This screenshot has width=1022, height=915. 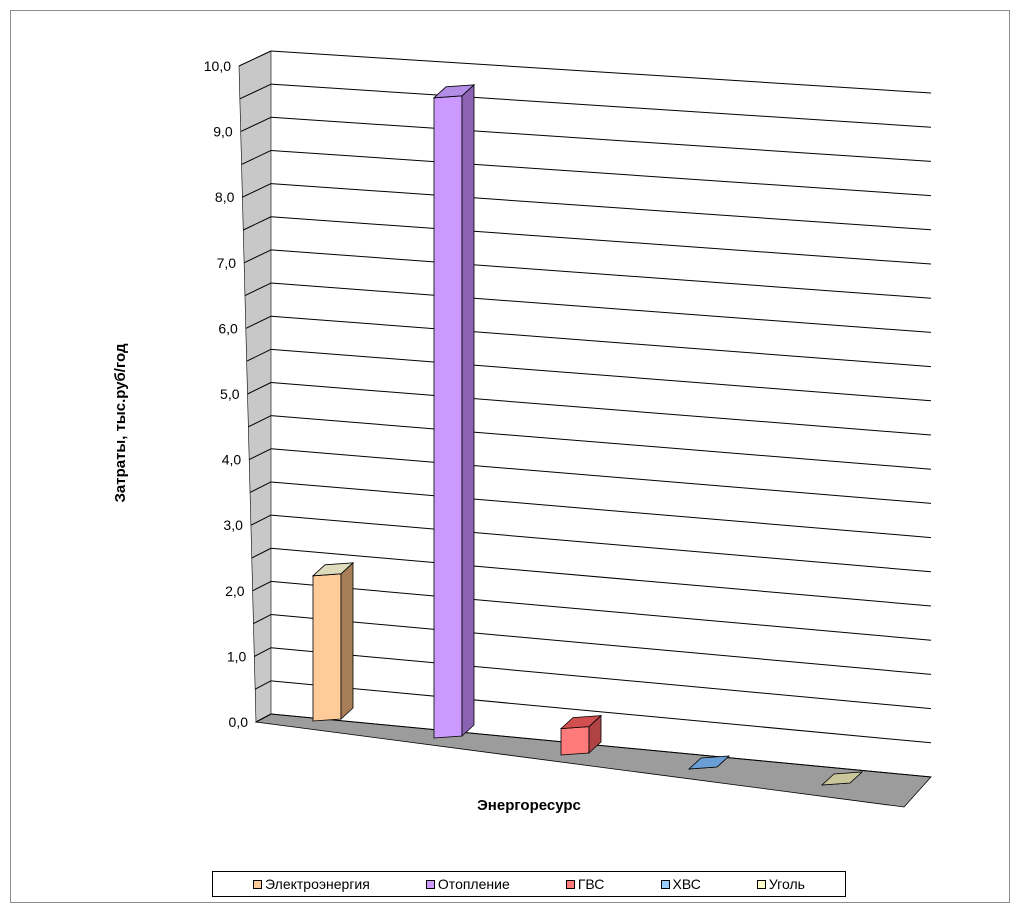 I want to click on y-axis-title: Затраты, тыс.руб/год, so click(x=120, y=423).